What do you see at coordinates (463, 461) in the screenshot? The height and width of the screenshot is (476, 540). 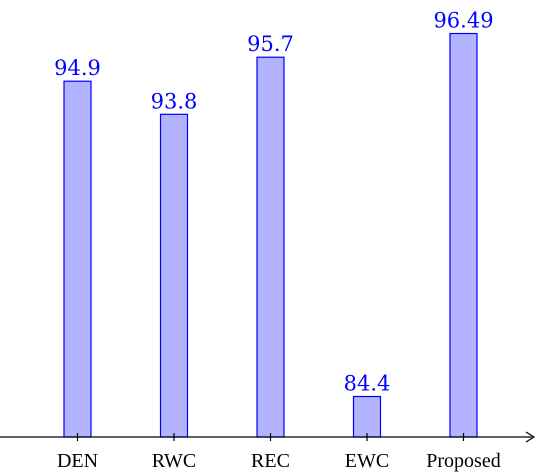 I see `x-tick-label-proposed: Proposed` at bounding box center [463, 461].